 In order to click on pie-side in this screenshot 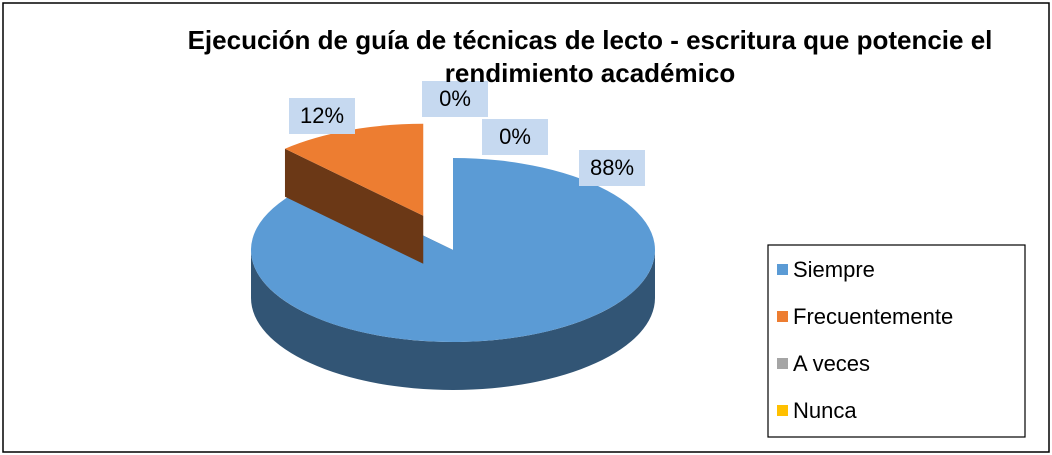, I will do `click(453, 320)`.